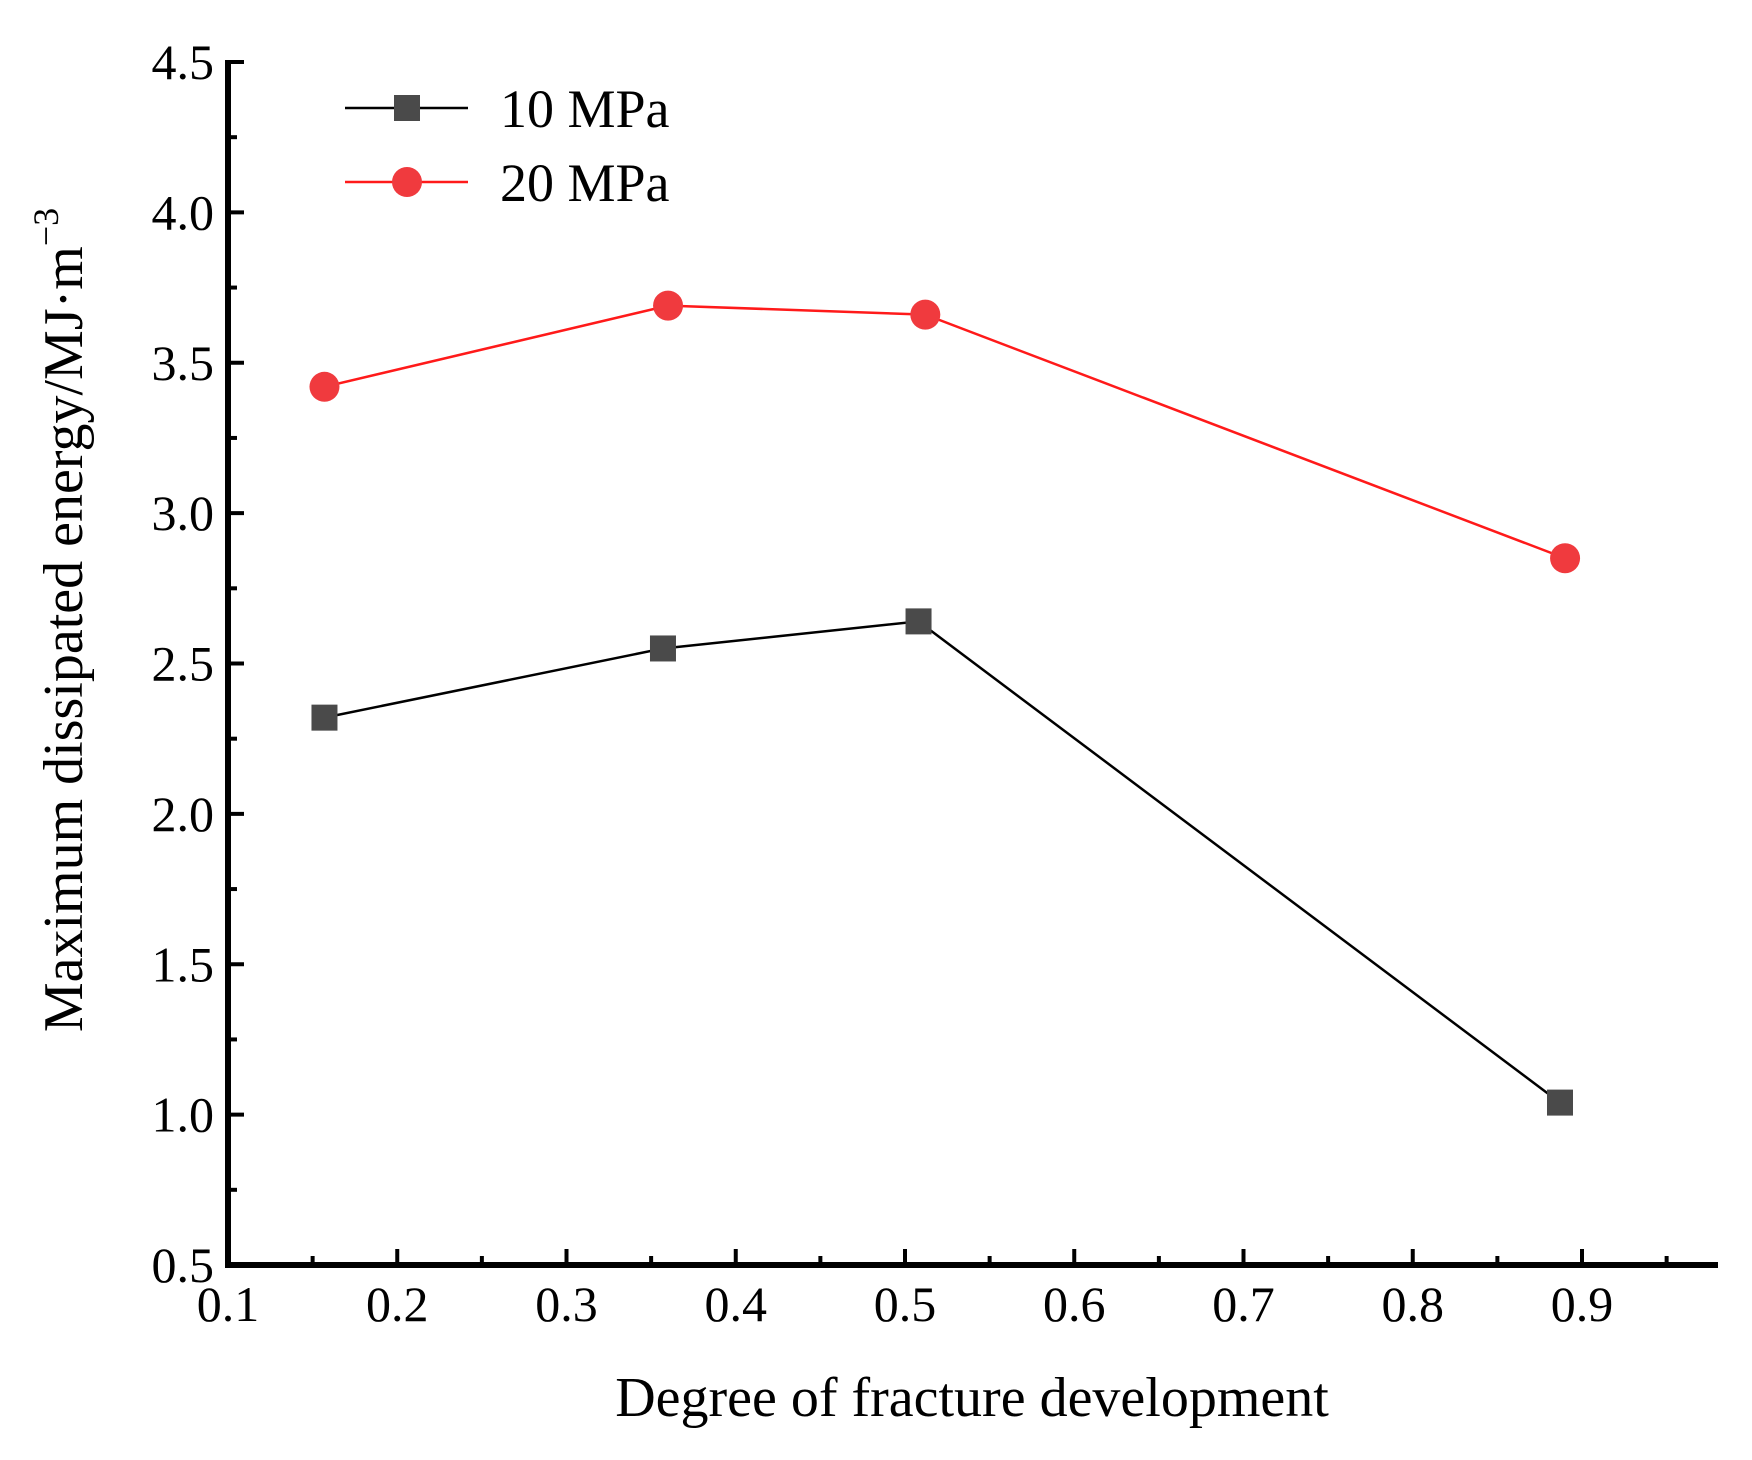 Image resolution: width=1752 pixels, height=1460 pixels. I want to click on legend: 10 MPa 20 MPa, so click(507, 146).